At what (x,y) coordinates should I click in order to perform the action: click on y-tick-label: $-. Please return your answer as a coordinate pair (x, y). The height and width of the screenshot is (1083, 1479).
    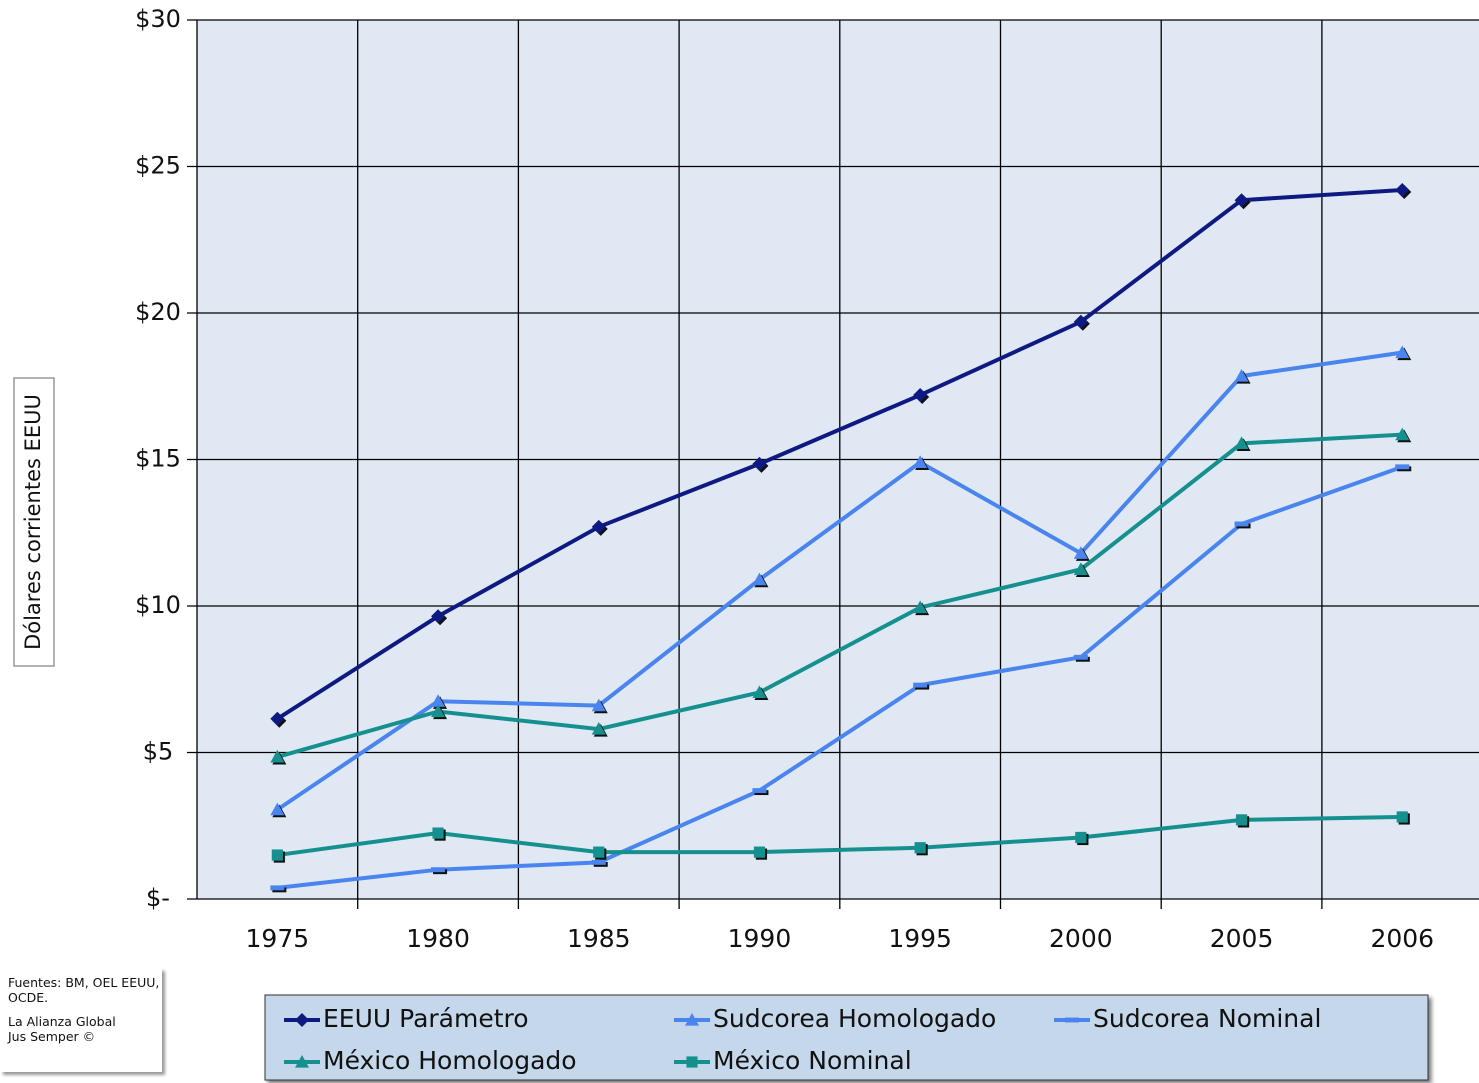
    Looking at the image, I should click on (158, 898).